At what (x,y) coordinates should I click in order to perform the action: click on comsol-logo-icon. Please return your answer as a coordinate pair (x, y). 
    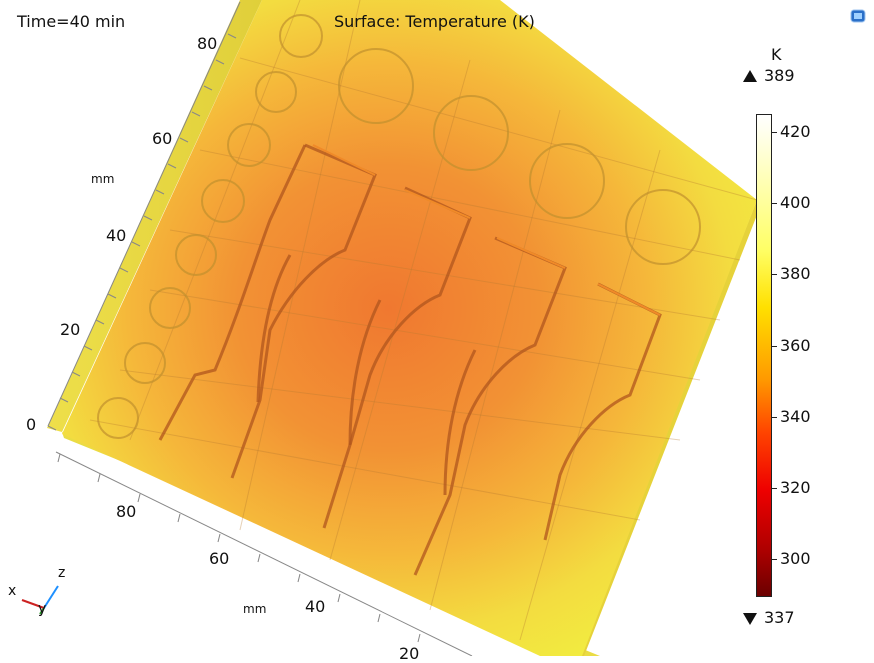
    Looking at the image, I should click on (858, 15).